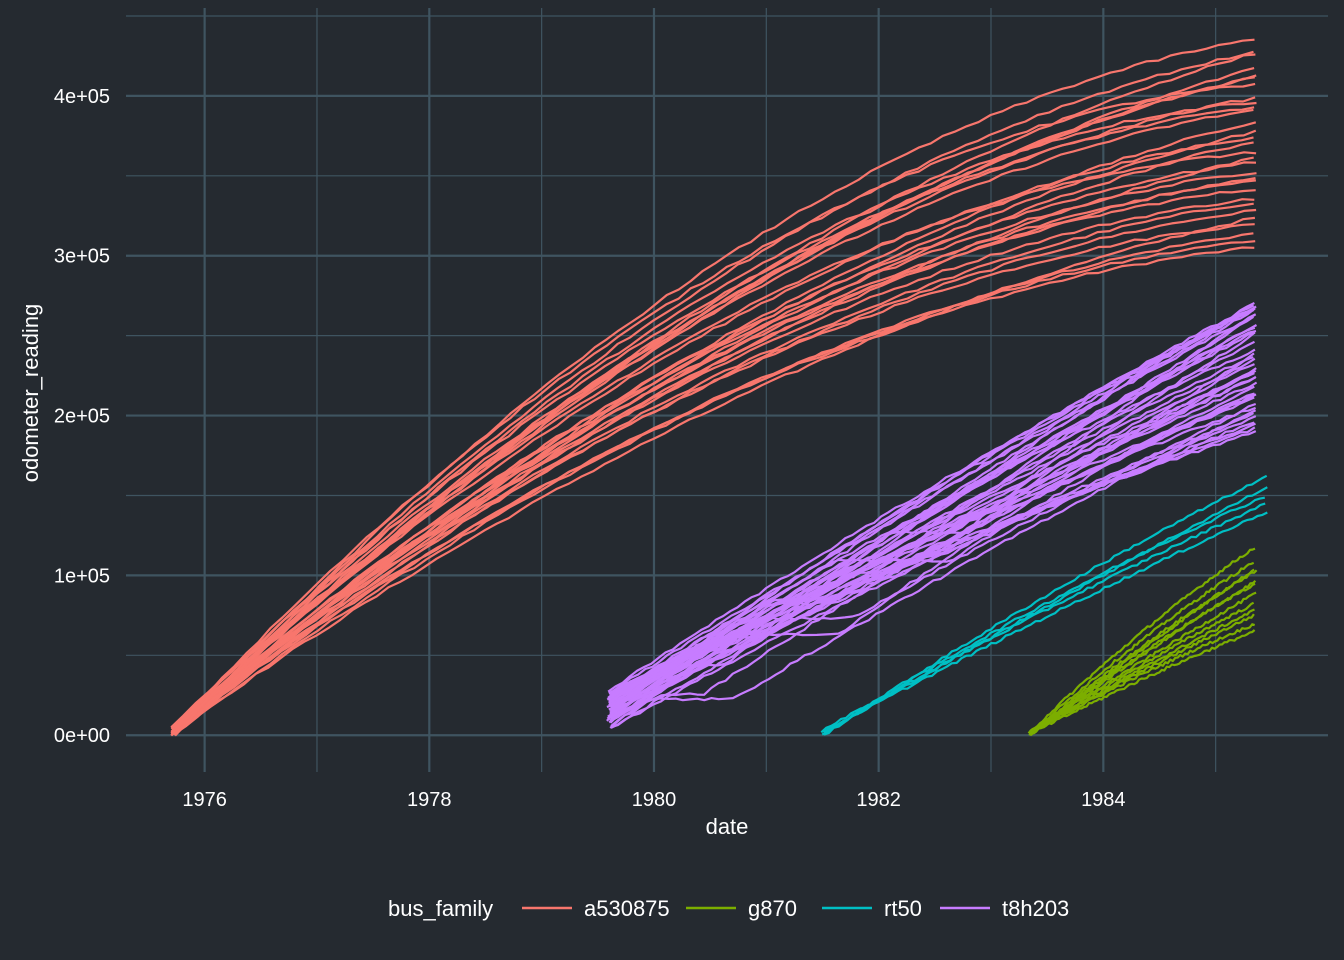 The image size is (1344, 960). What do you see at coordinates (1103, 800) in the screenshot?
I see `x-tick-label: 1984` at bounding box center [1103, 800].